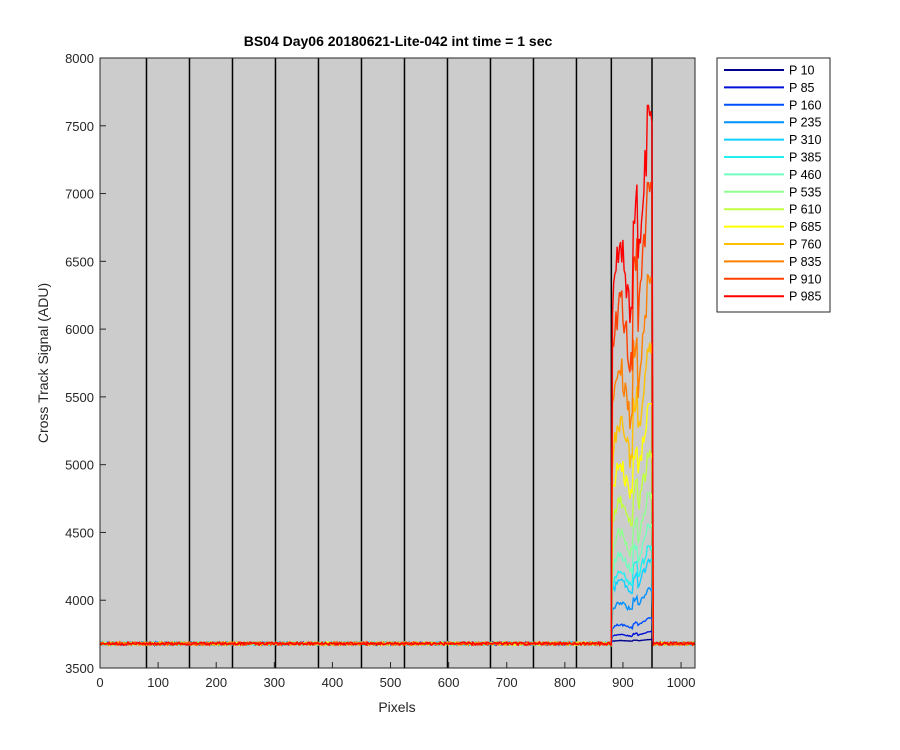  Describe the element at coordinates (623, 682) in the screenshot. I see `x-tick-label: 900` at that location.